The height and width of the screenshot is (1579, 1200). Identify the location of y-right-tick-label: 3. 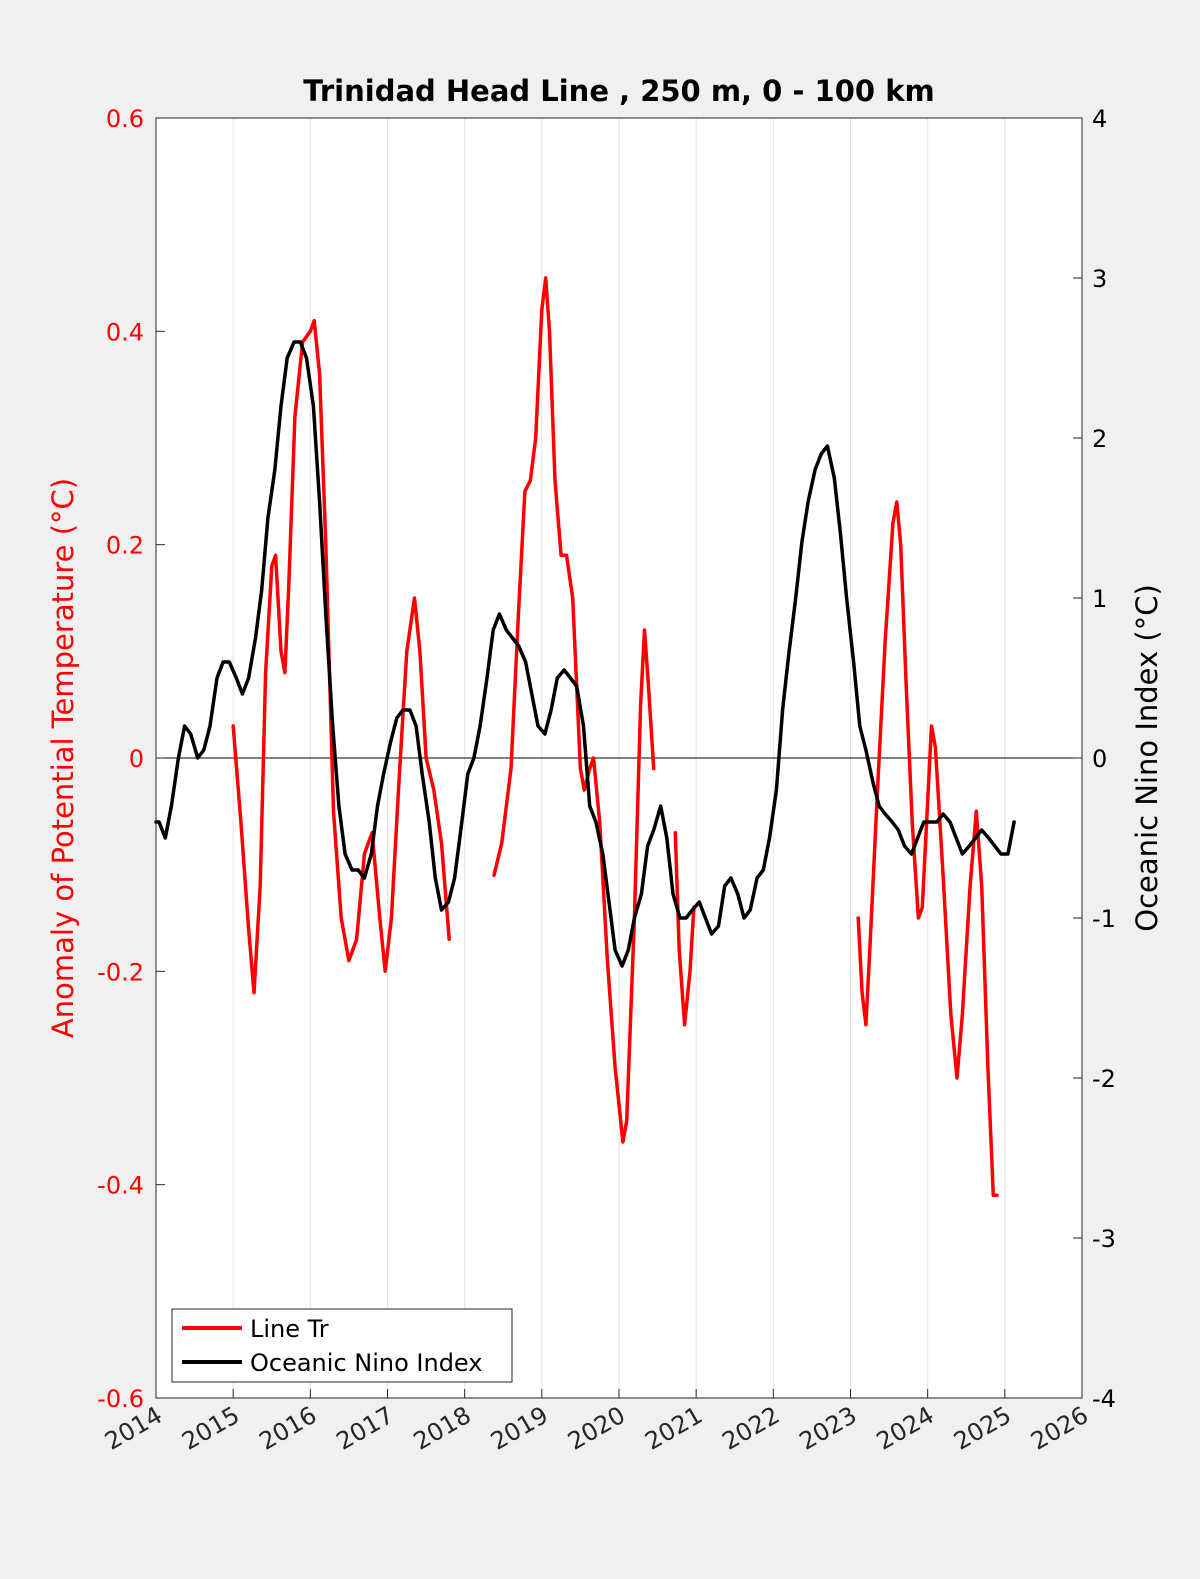
(1099, 279).